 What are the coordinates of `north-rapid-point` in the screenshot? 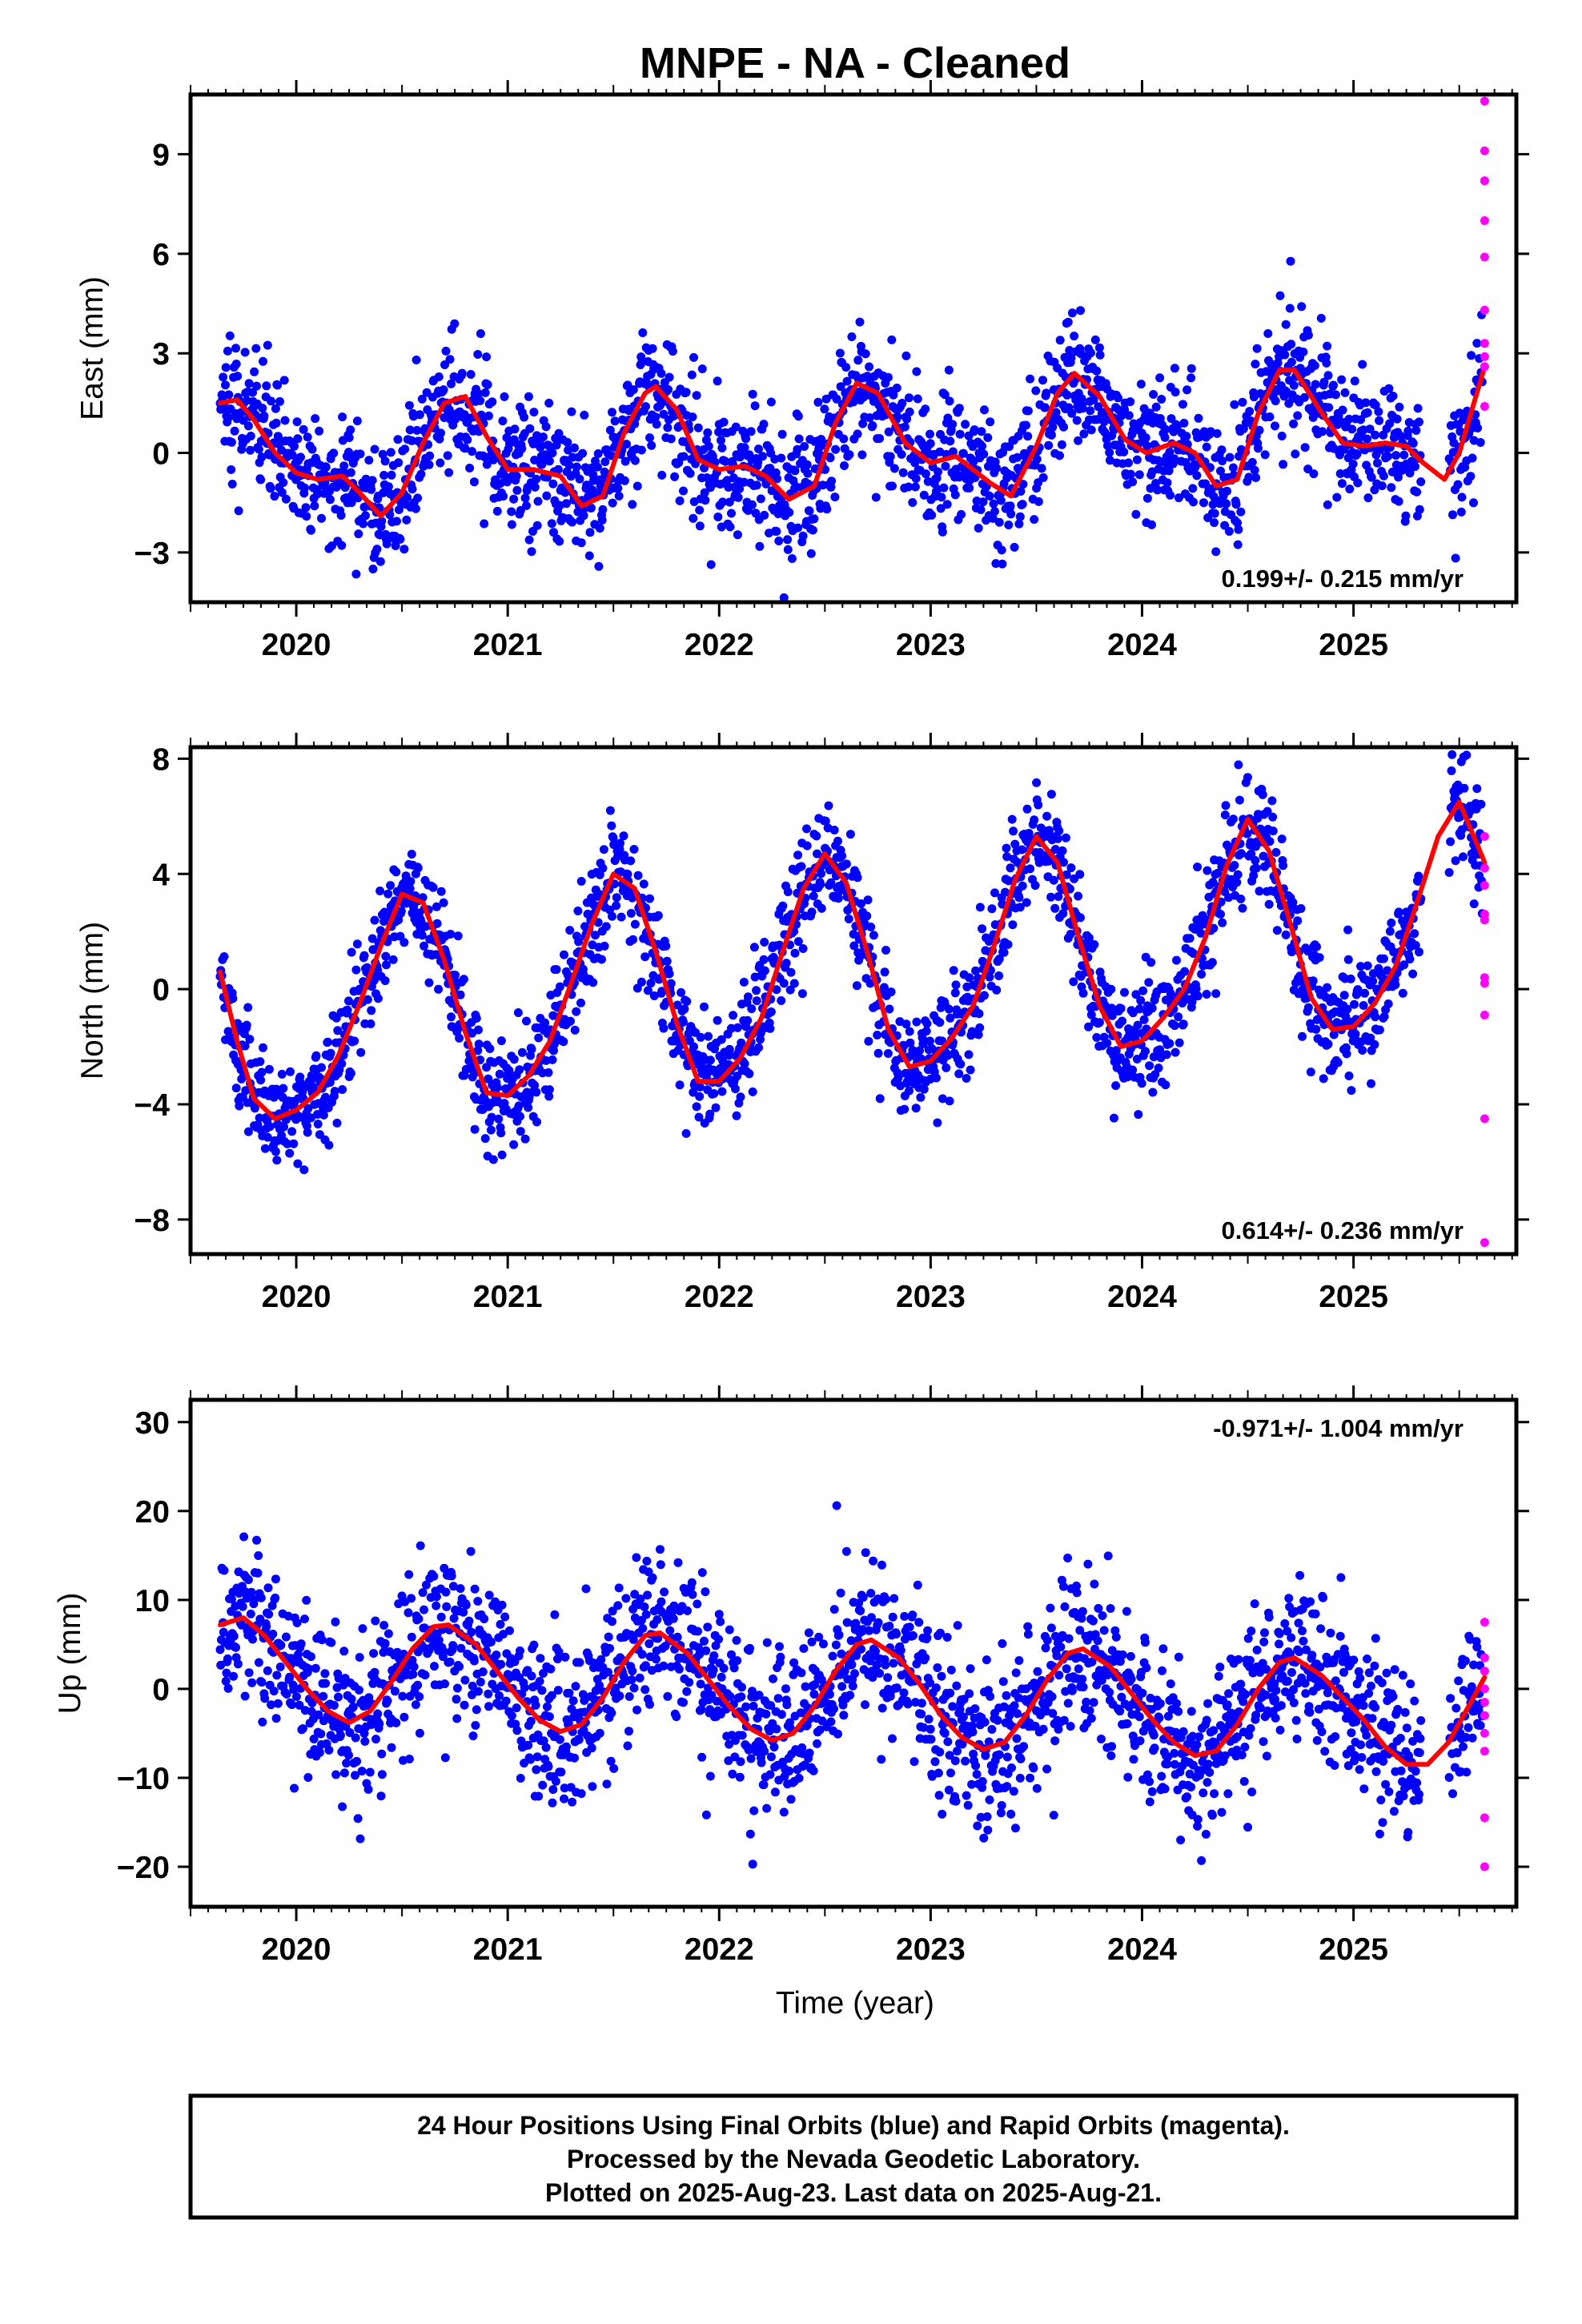 It's located at (1485, 920).